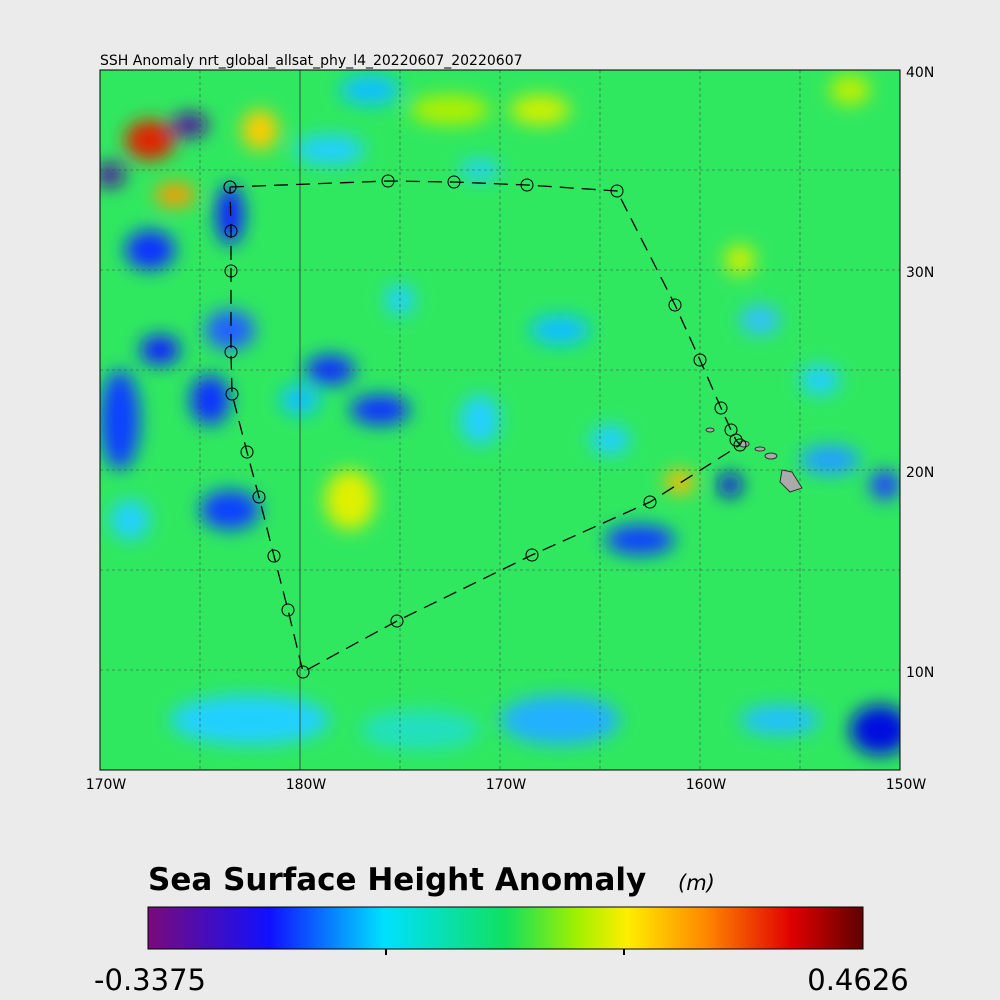  What do you see at coordinates (920, 473) in the screenshot?
I see `lat-label: 20N` at bounding box center [920, 473].